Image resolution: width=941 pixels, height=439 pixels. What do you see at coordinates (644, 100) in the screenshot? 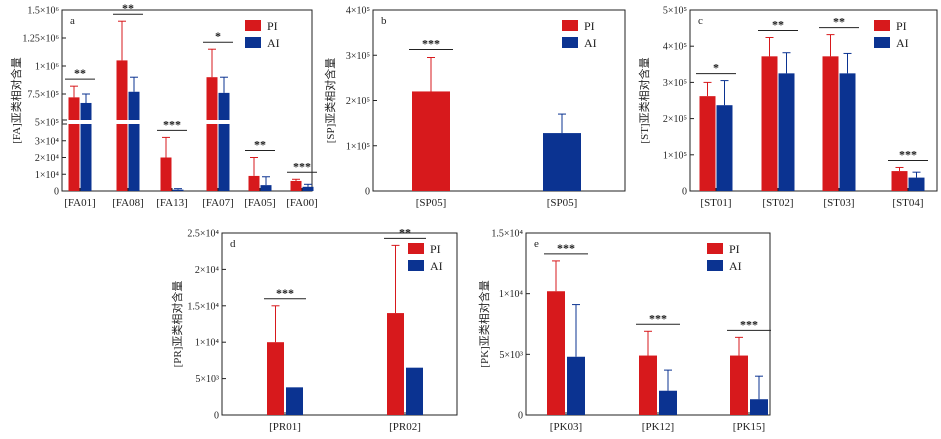
I see `y-axis-label: [ST]亚类相对含量` at bounding box center [644, 100].